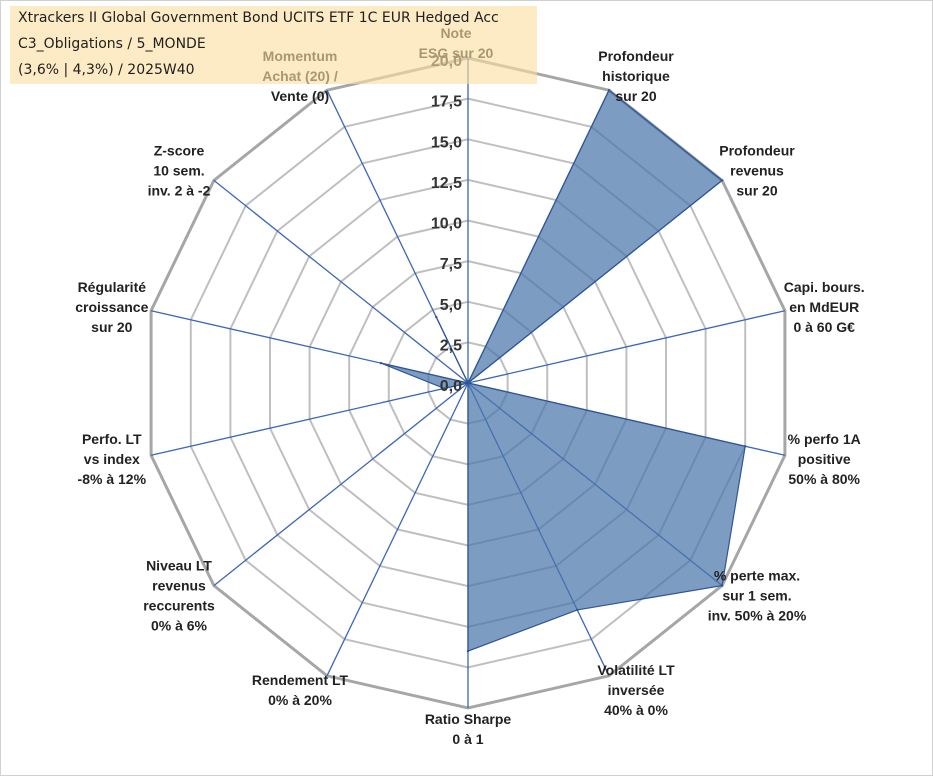 This screenshot has width=933, height=776. I want to click on tick-label: 0,0, so click(451, 386).